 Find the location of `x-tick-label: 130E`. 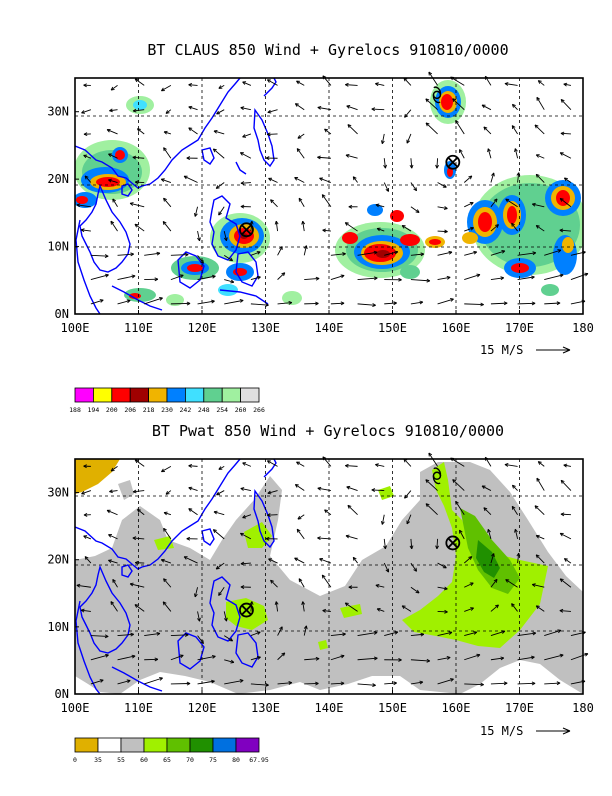

x-tick-label: 130E is located at coordinates (265, 708).